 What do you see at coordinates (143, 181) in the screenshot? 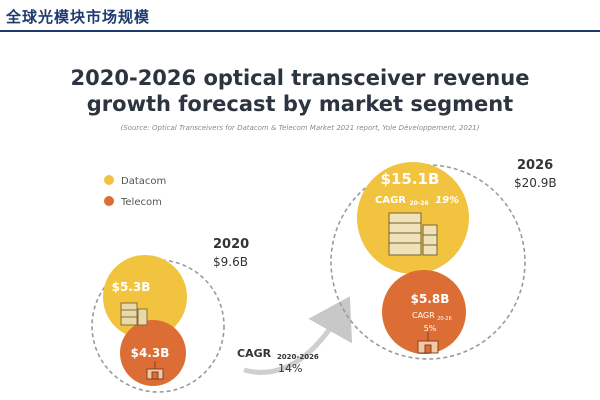
I see `legend-label-datacom: Datacom` at bounding box center [143, 181].